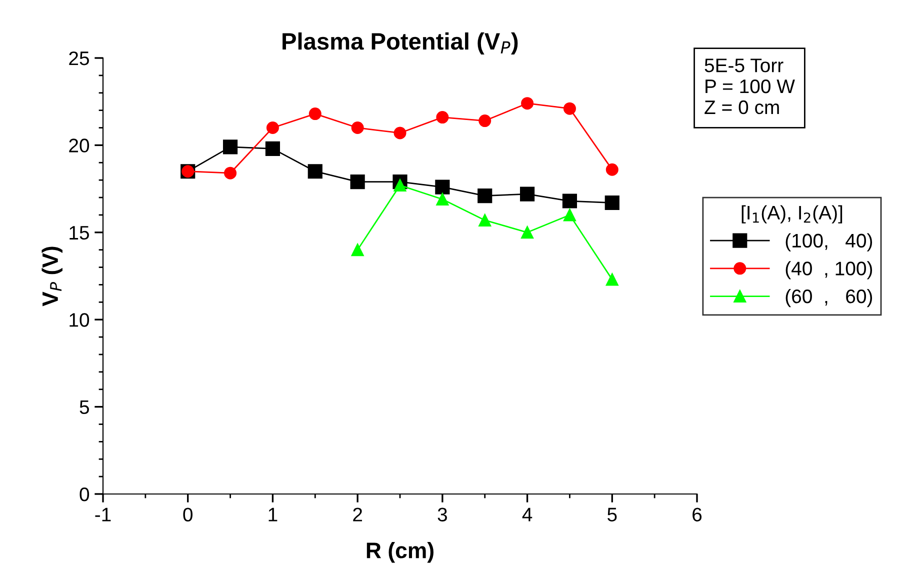 The image size is (908, 584). I want to click on legend-label: (60 , 60), so click(829, 298).